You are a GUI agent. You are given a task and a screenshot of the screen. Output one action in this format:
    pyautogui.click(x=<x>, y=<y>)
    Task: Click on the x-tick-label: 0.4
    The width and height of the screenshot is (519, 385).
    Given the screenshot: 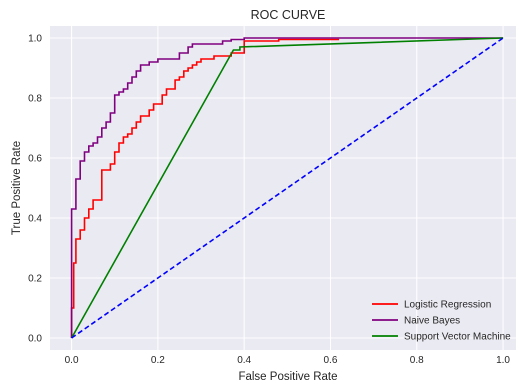 What is the action you would take?
    pyautogui.click(x=244, y=360)
    